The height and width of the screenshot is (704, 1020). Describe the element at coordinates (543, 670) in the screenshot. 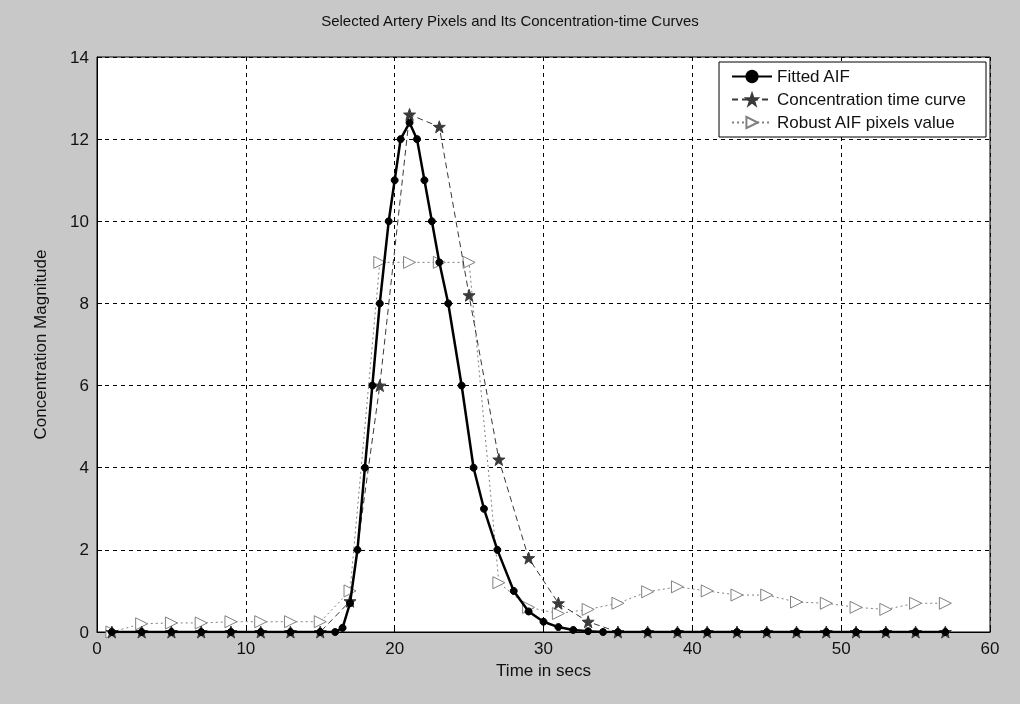

I see `x-axis-title: Time in secs` at that location.